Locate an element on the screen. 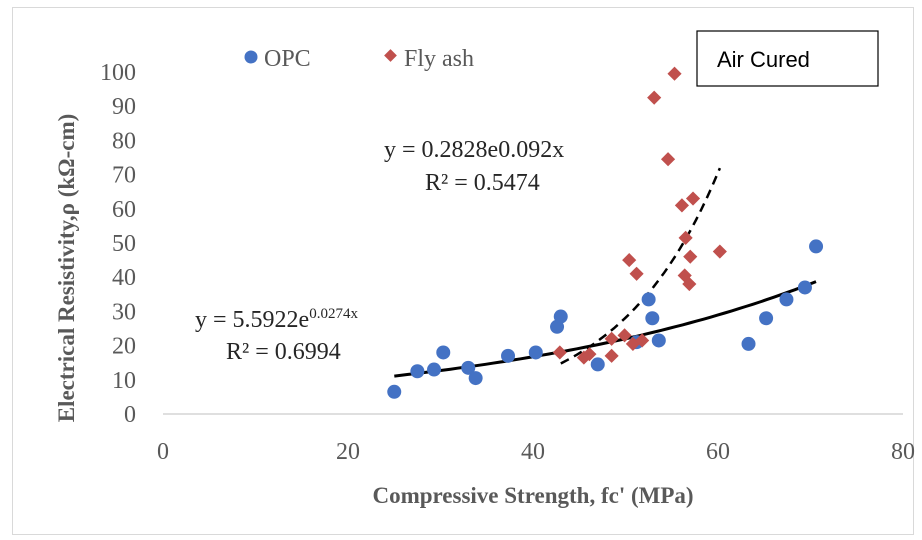 The image size is (922, 540). trendline-opc is located at coordinates (605, 329).